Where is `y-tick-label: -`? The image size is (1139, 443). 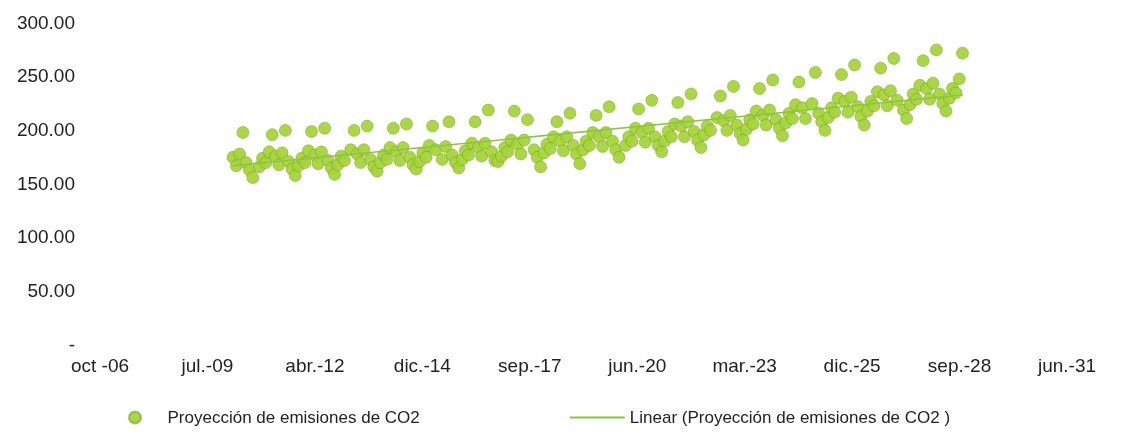
y-tick-label: - is located at coordinates (71, 344).